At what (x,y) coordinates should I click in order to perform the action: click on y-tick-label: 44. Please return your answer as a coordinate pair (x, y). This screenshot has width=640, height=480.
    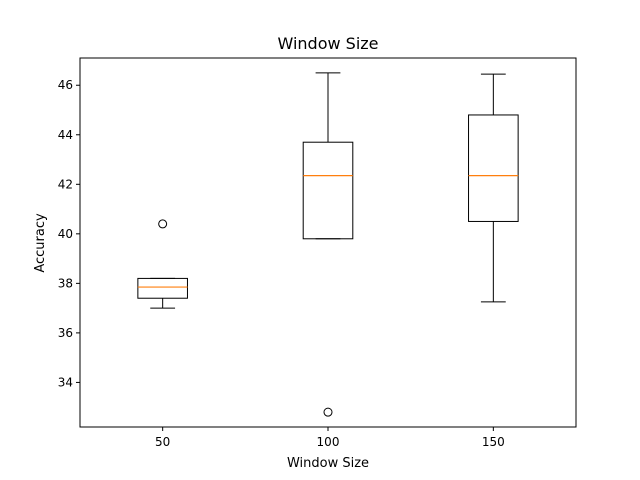
    Looking at the image, I should click on (65, 135).